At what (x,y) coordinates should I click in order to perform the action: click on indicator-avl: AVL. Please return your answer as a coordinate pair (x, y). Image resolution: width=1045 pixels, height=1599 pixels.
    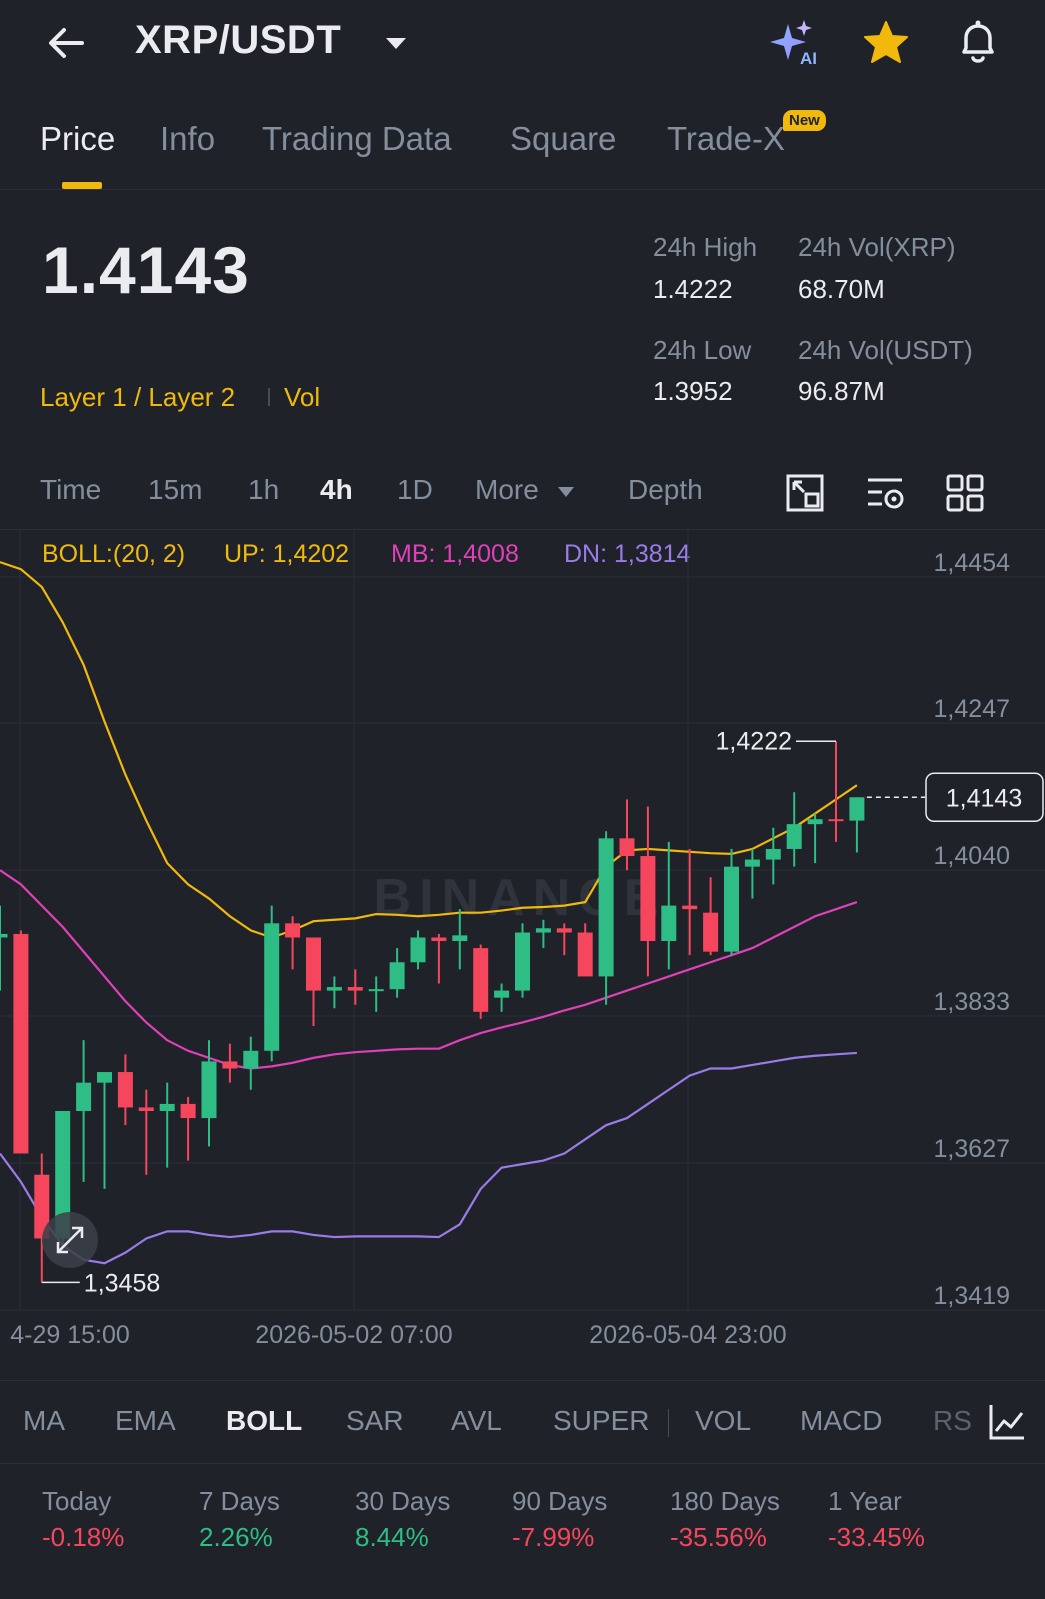
    Looking at the image, I should click on (476, 1420).